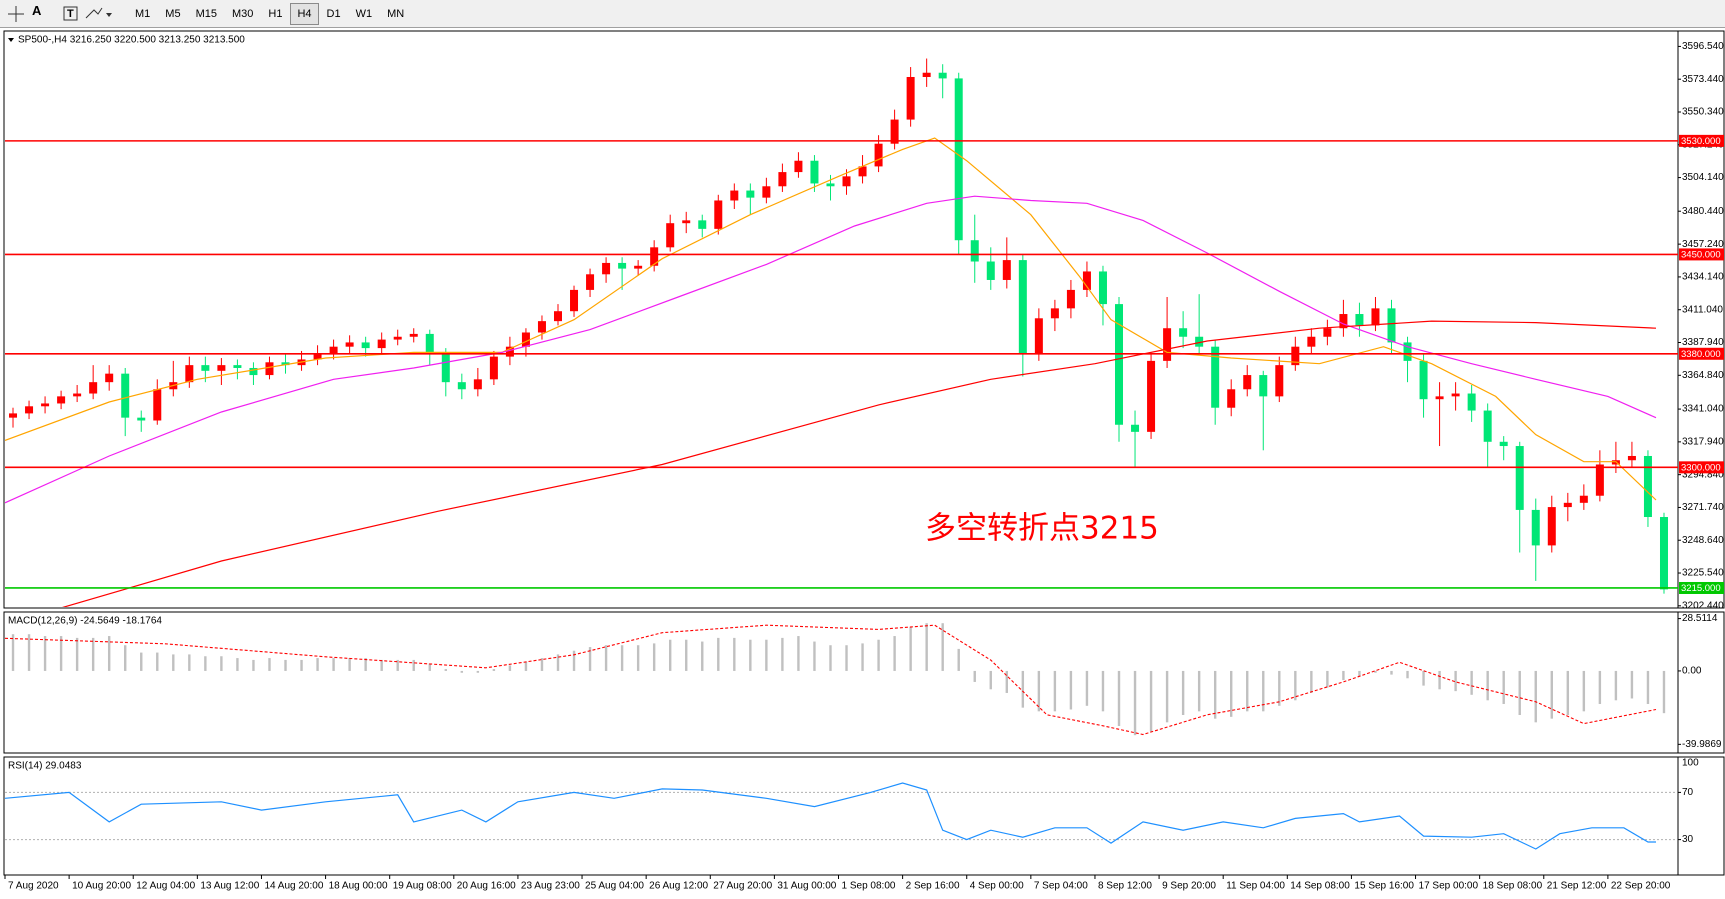  I want to click on text-label-icon, so click(70, 13).